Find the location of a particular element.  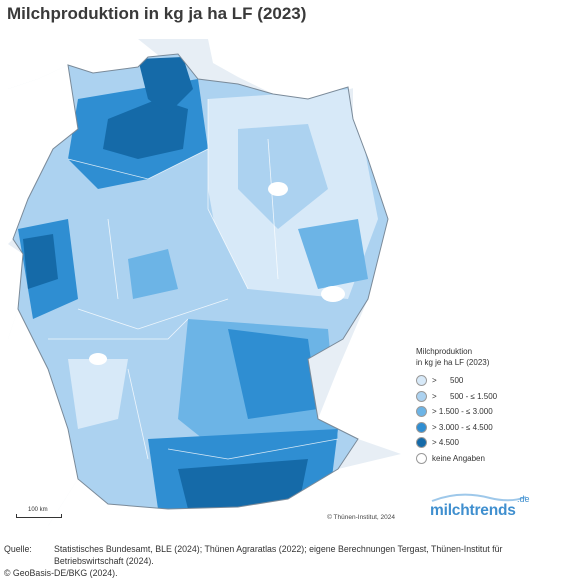

legend-item: > 500 - ≤ 1.500 is located at coordinates (491, 397).